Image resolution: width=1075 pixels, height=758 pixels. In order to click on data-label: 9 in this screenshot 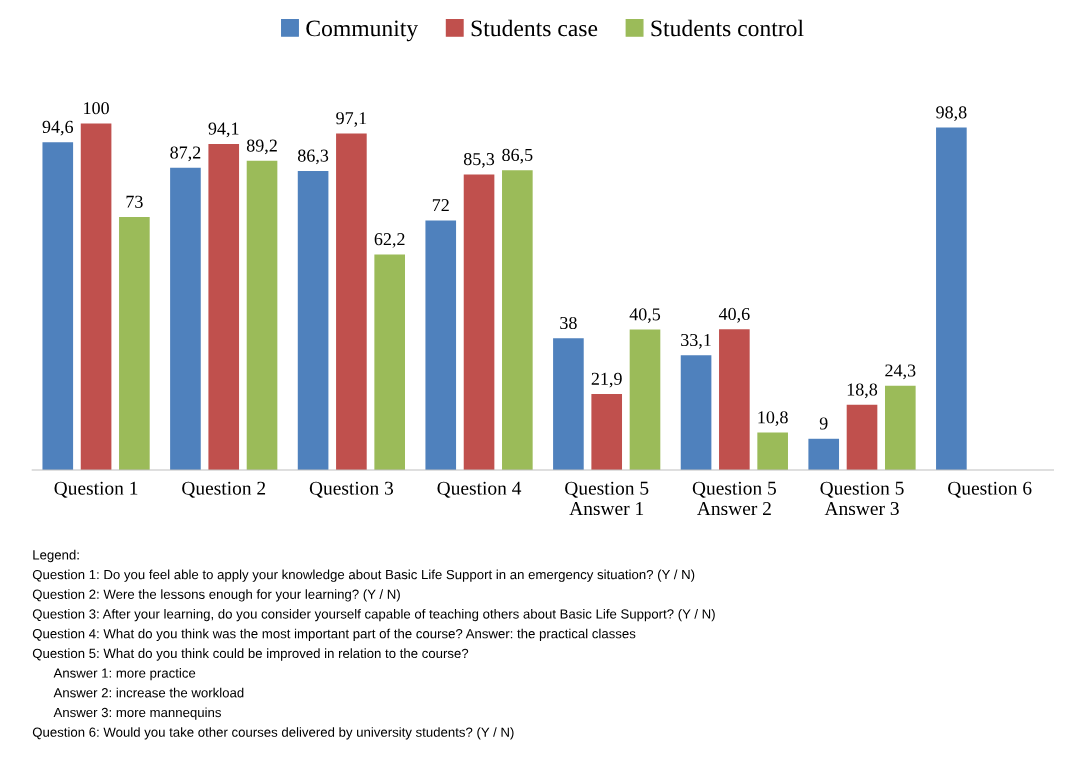, I will do `click(823, 423)`.